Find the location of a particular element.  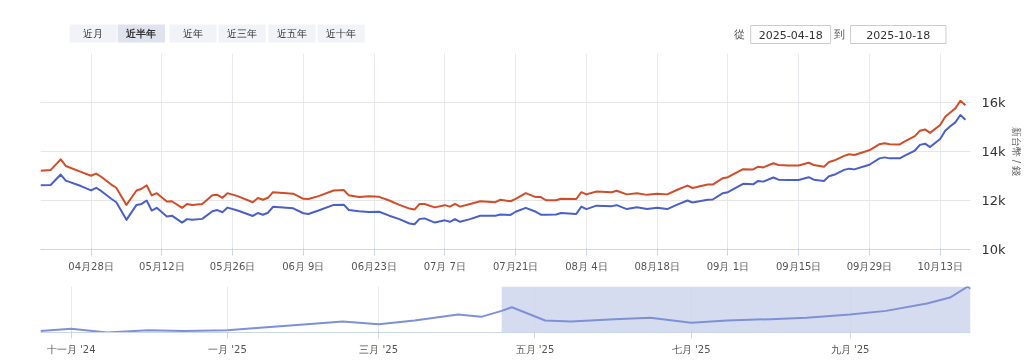

x-tick-label: 九月 '25 is located at coordinates (850, 349).